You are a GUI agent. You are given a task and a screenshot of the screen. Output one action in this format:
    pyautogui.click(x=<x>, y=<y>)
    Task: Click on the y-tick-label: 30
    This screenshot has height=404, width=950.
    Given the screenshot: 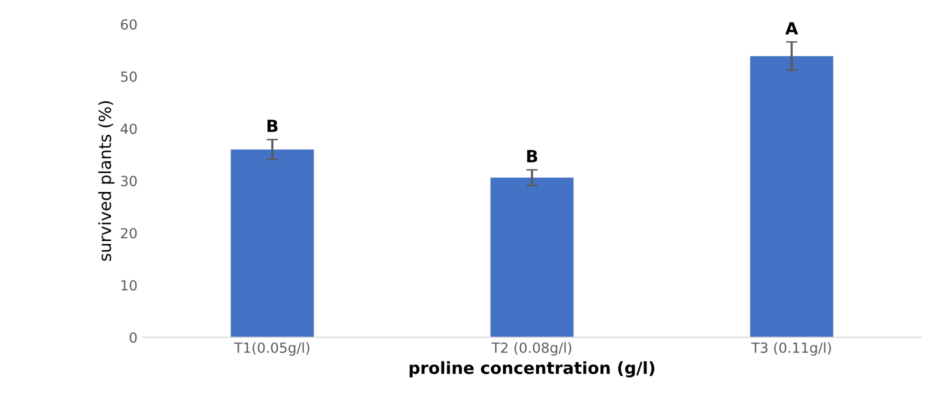 What is the action you would take?
    pyautogui.click(x=129, y=181)
    